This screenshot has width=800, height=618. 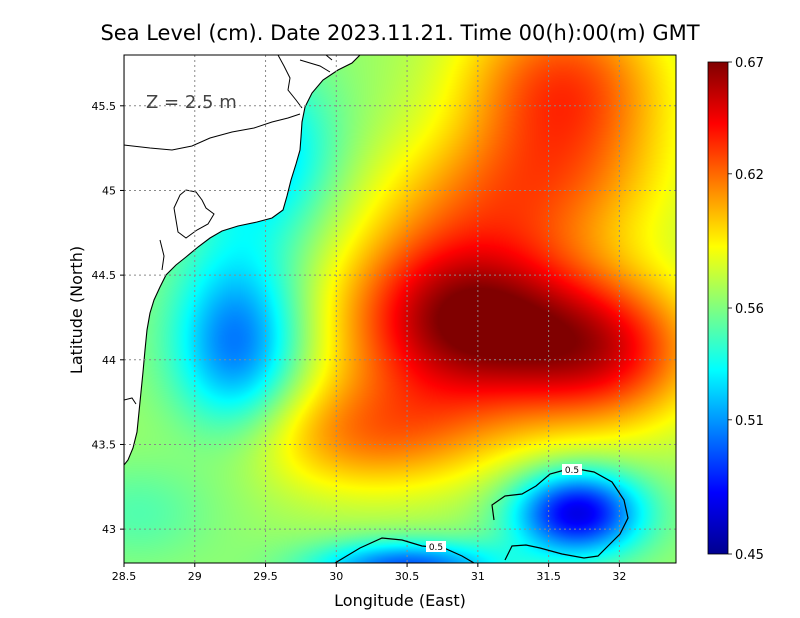 I want to click on y-tick-label: 43.5, so click(x=104, y=444).